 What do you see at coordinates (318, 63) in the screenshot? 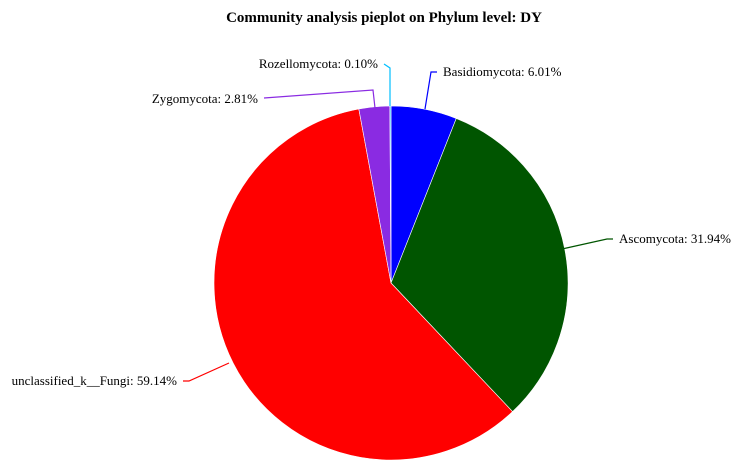
I see `slice-label-rozellomycota: Rozellomycota: 0.10%` at bounding box center [318, 63].